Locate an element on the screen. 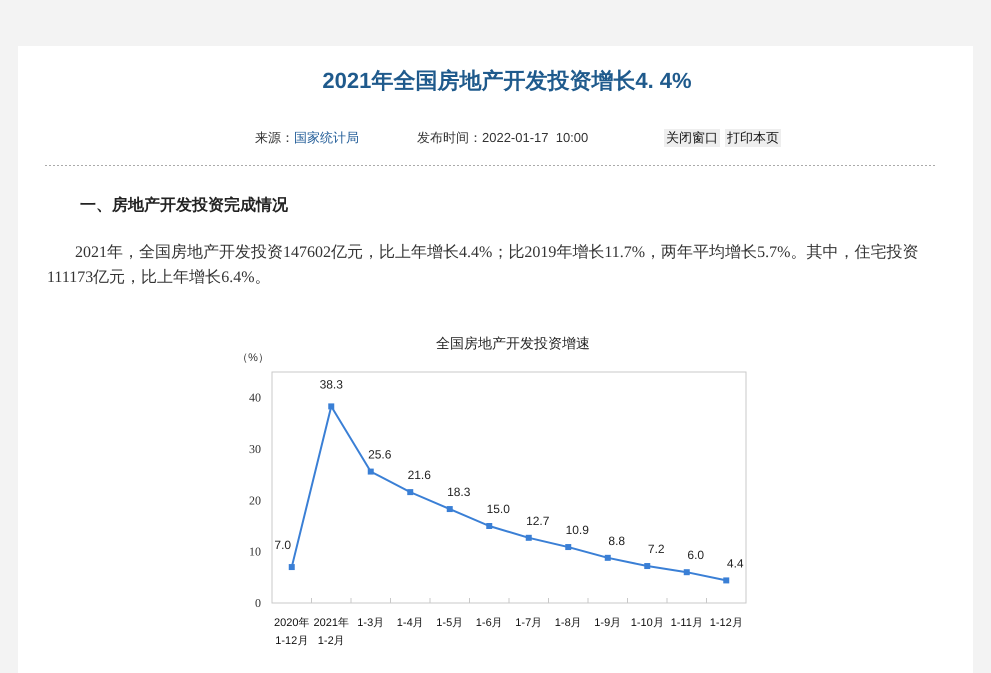 This screenshot has height=673, width=991. x-tick-label: 1-8月 is located at coordinates (568, 623).